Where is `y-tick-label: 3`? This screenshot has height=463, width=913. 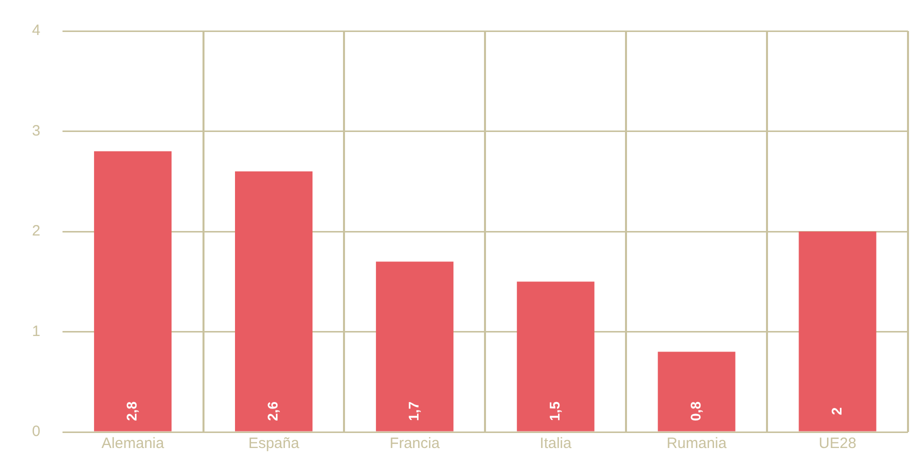
y-tick-label: 3 is located at coordinates (36, 131).